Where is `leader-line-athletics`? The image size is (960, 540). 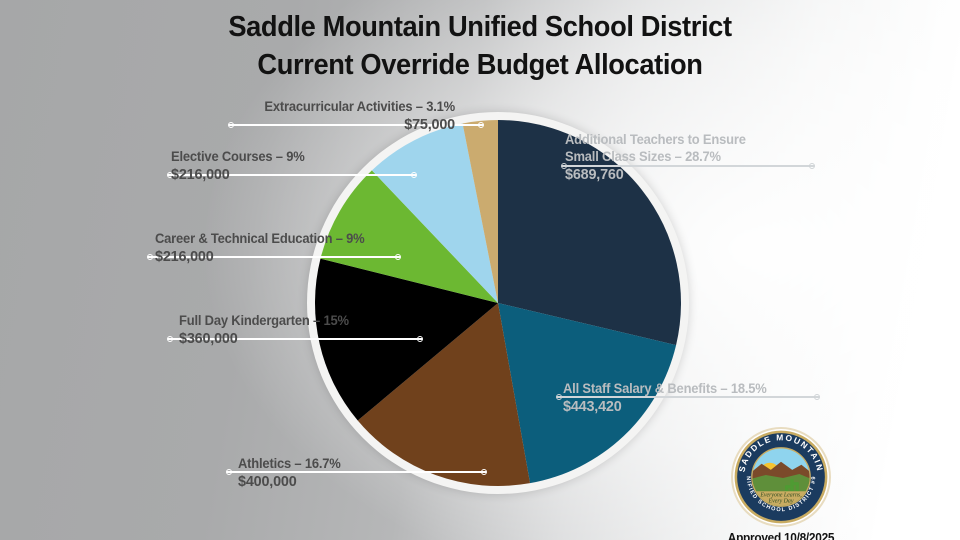
leader-line-athletics is located at coordinates (356, 472).